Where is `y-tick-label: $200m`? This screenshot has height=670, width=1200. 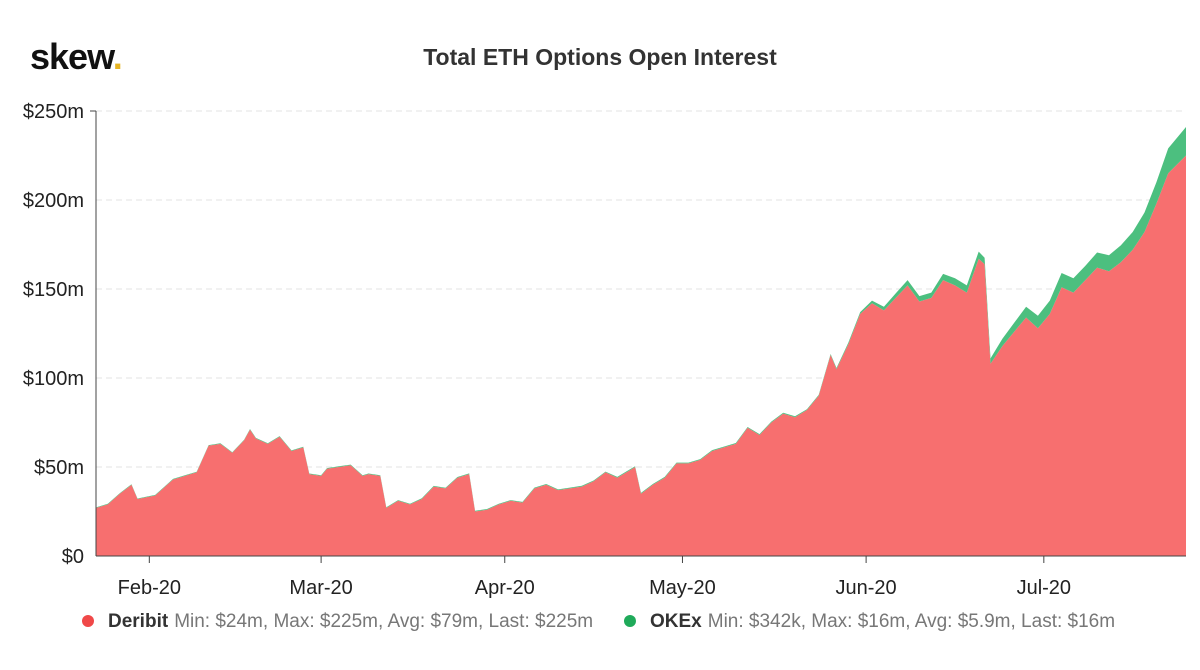 y-tick-label: $200m is located at coordinates (53, 201).